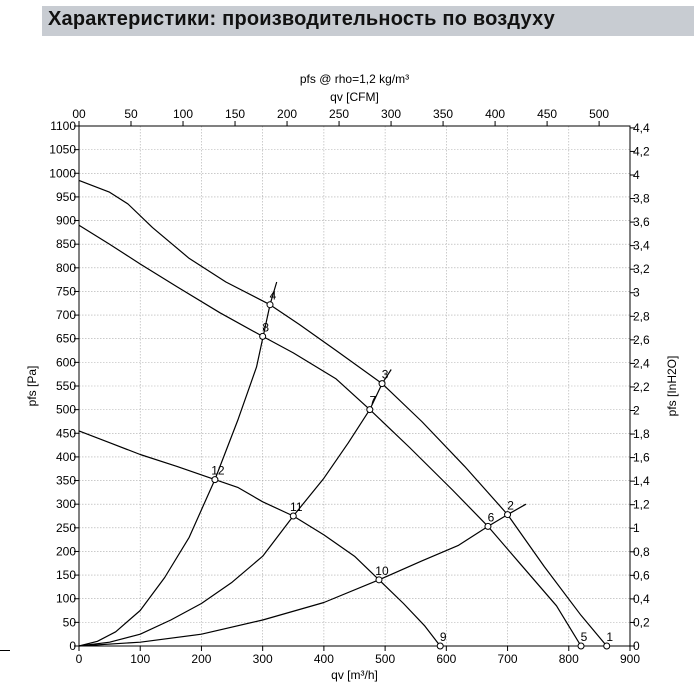  What do you see at coordinates (183, 114) in the screenshot?
I see `x2-tick-label: 100` at bounding box center [183, 114].